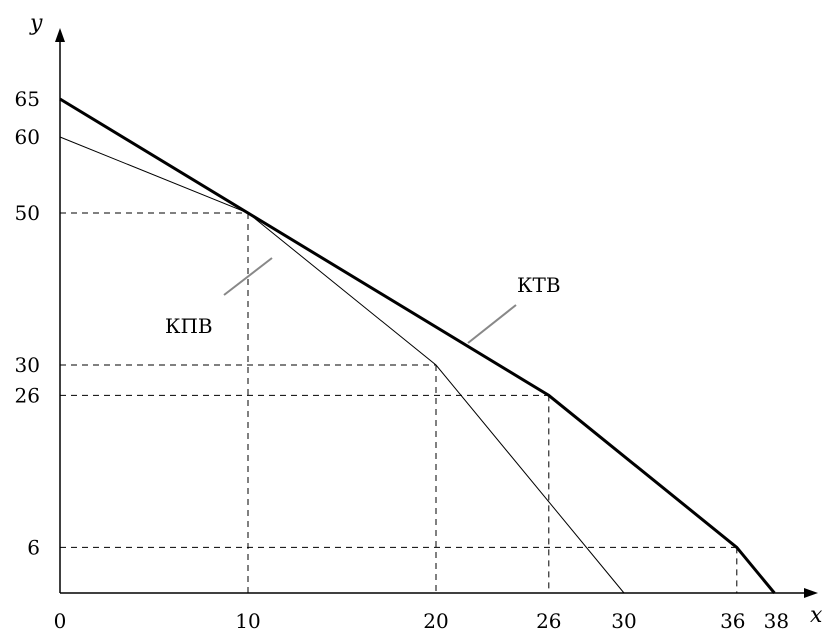 The height and width of the screenshot is (633, 823). I want to click on kpv-leader-line, so click(248, 276).